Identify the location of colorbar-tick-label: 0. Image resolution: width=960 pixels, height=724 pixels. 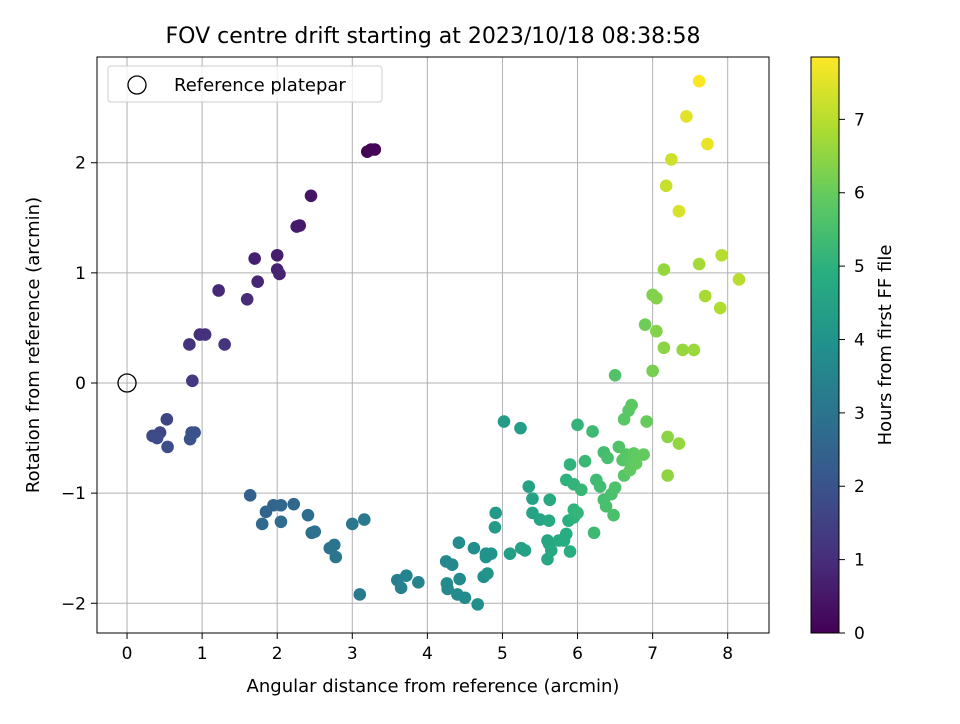
(859, 634).